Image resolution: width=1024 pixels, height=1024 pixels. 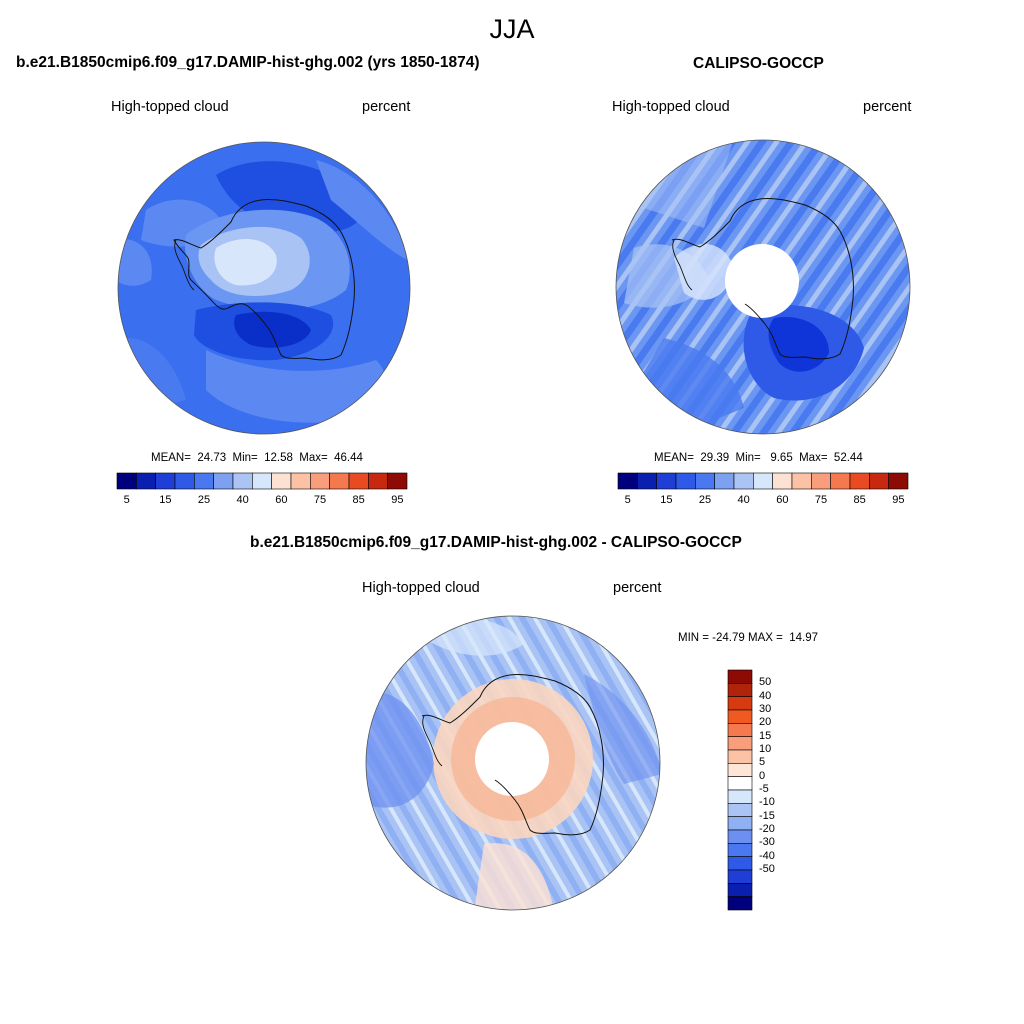 I want to click on colorbar-difference-ticks: 50 40 30 20 15 10 5 0 -5 -10 -15 -20 -30 -40 -50, so click(x=779, y=790).